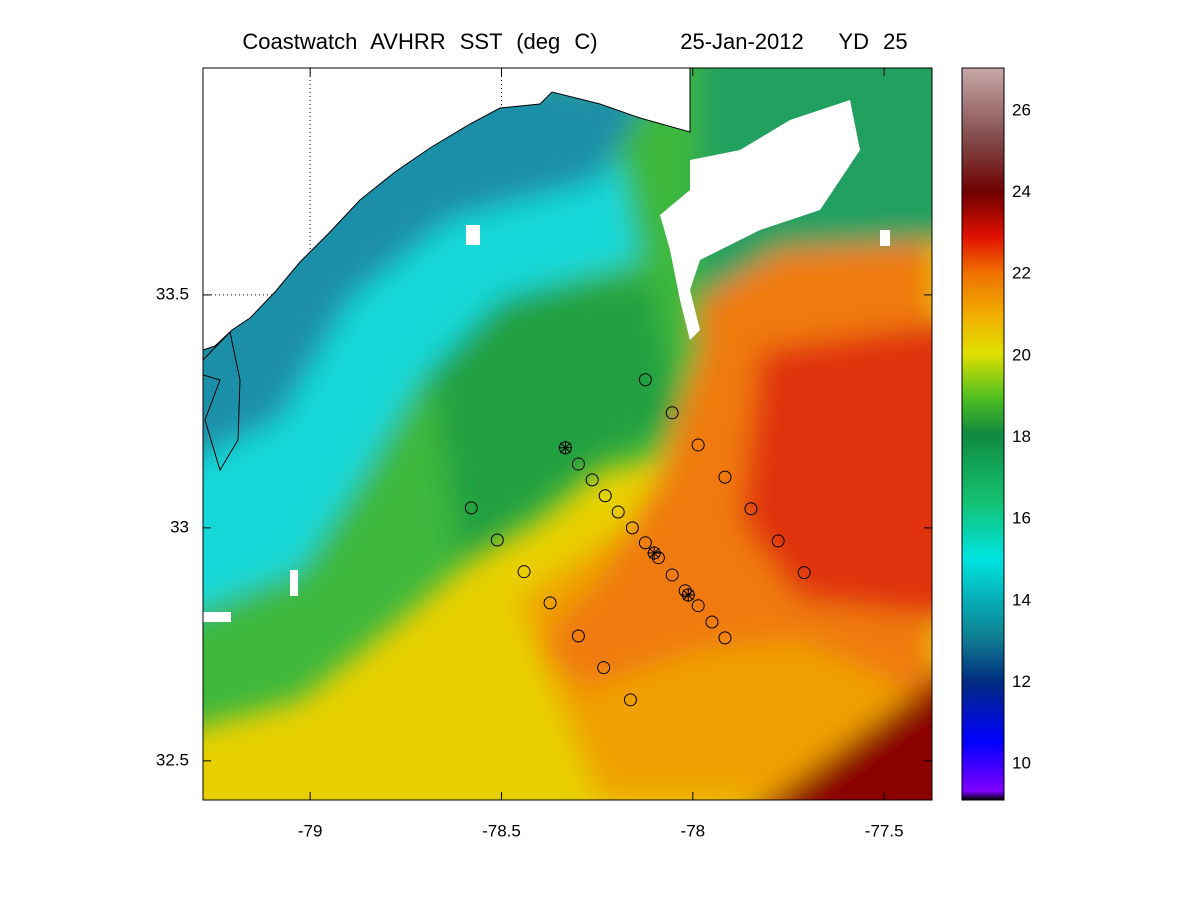 The width and height of the screenshot is (1200, 905). I want to click on stations, so click(637, 540).